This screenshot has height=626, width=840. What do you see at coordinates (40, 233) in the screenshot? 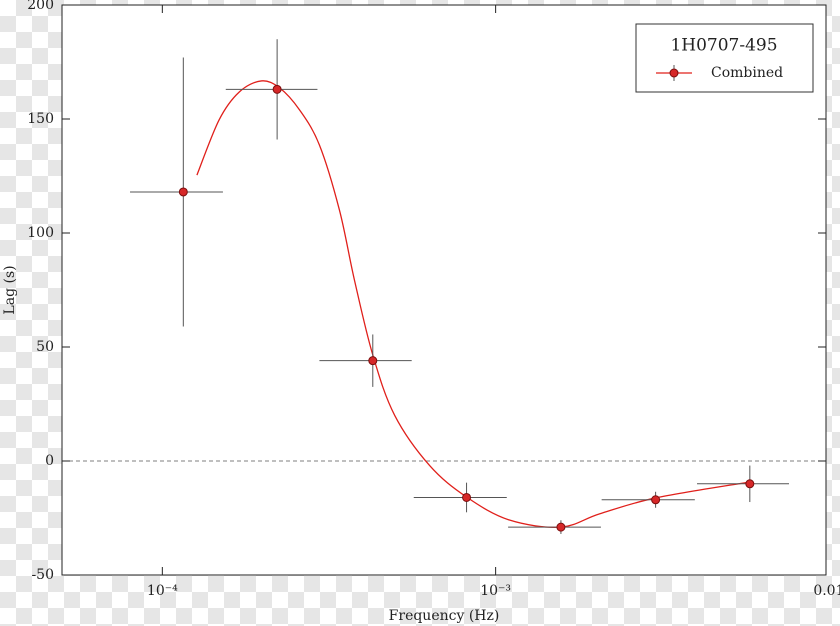
I see `y-tick-label: 100` at bounding box center [40, 233].